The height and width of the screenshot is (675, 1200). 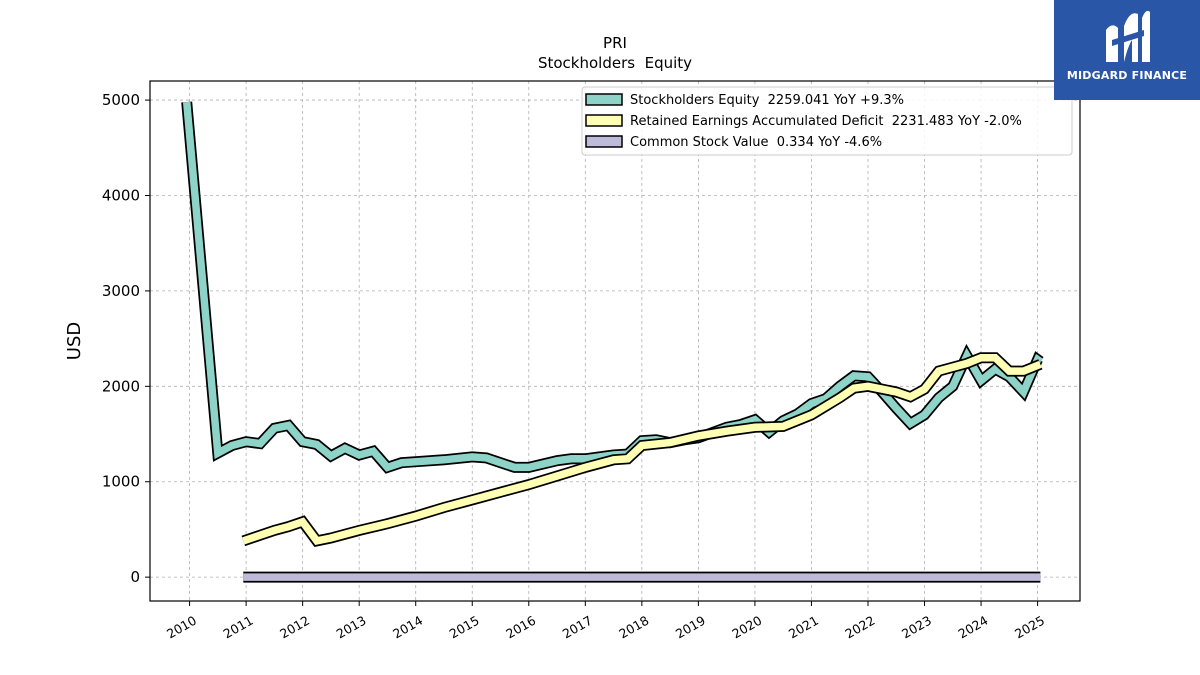 What do you see at coordinates (859, 627) in the screenshot?
I see `x-tick-label: 2022` at bounding box center [859, 627].